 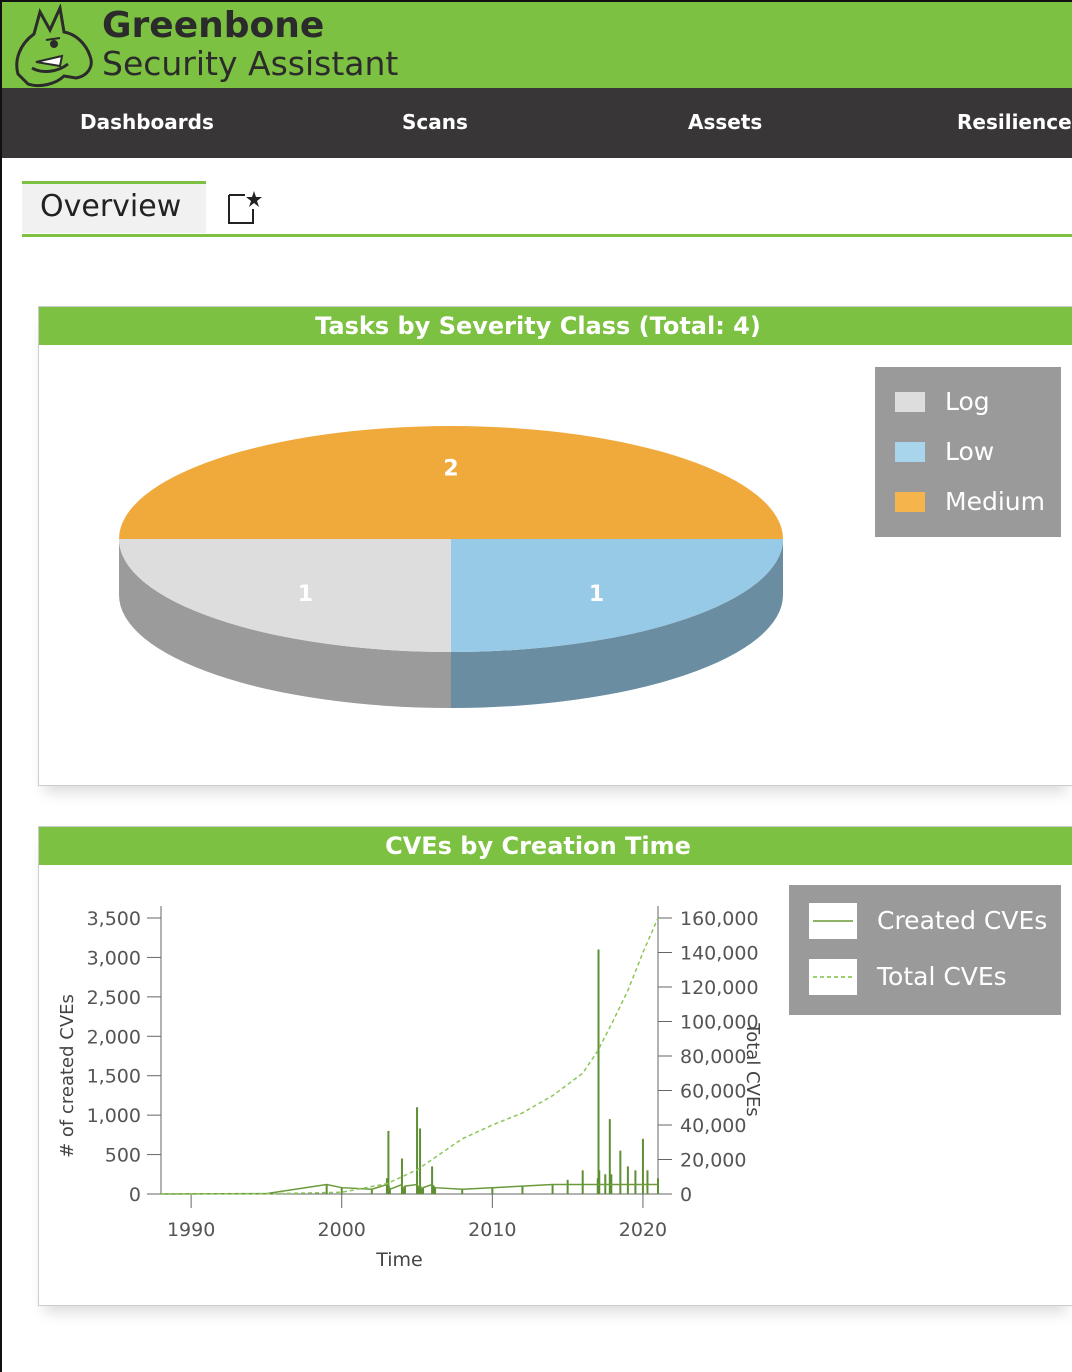 What do you see at coordinates (54, 46) in the screenshot?
I see `greenbone-logo-icon` at bounding box center [54, 46].